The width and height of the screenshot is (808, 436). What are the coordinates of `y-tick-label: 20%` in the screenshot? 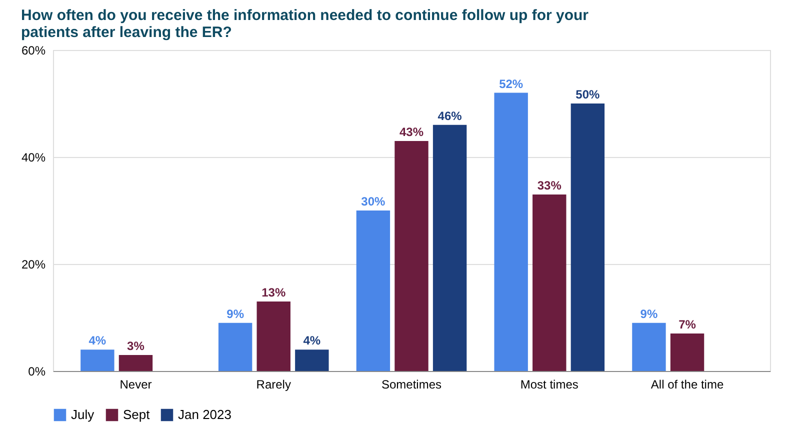 It's located at (33, 265).